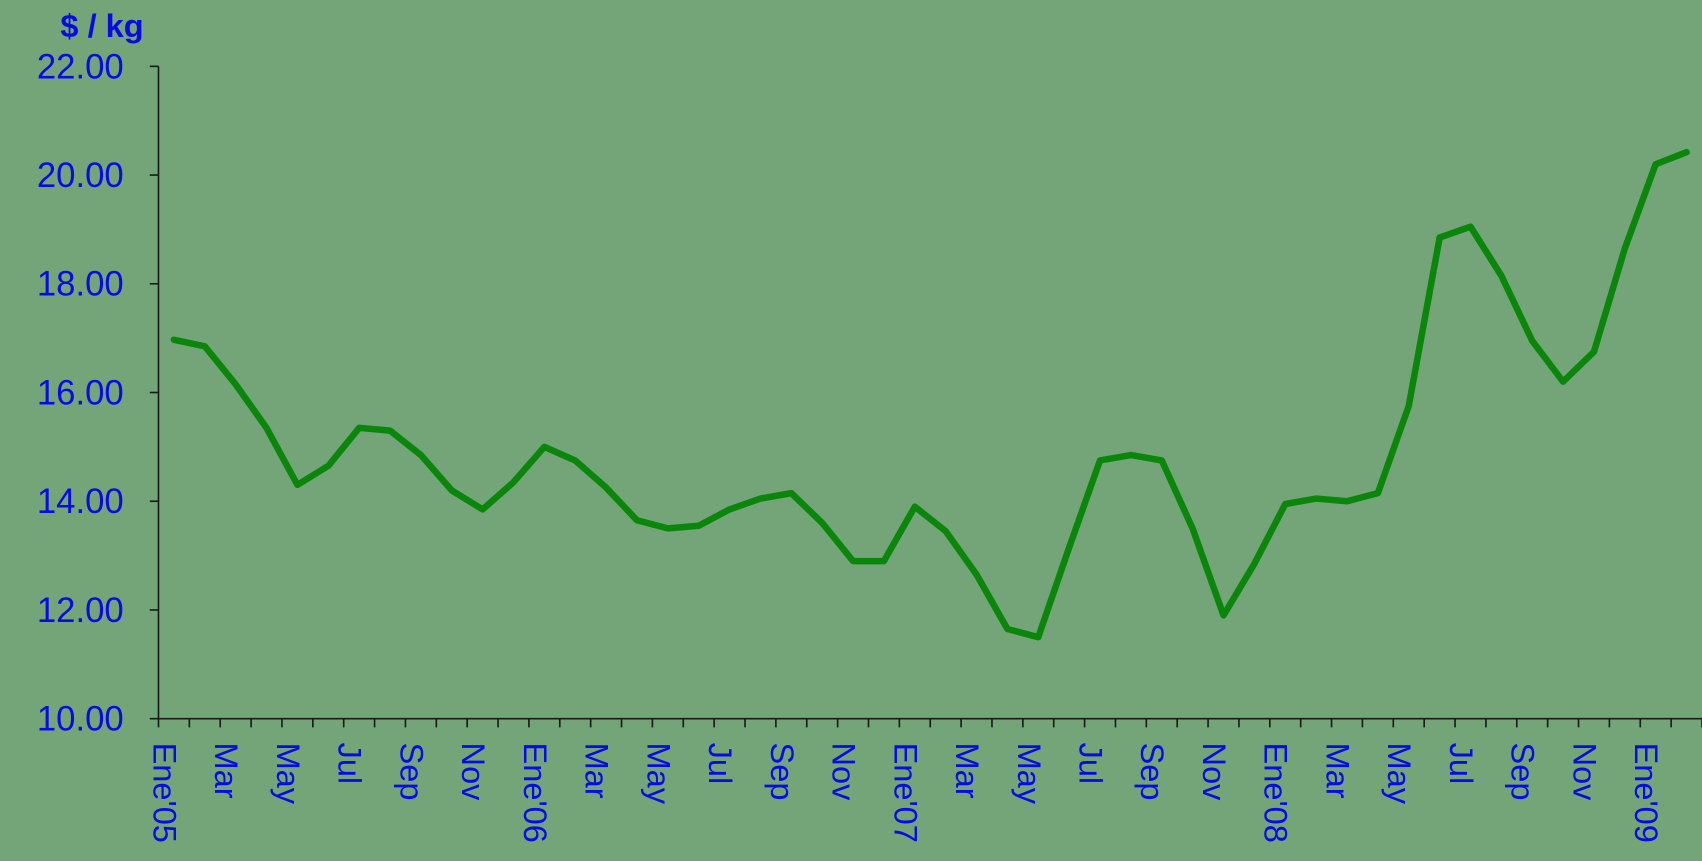  Describe the element at coordinates (164, 793) in the screenshot. I see `x-tick-label: Ene'05` at that location.